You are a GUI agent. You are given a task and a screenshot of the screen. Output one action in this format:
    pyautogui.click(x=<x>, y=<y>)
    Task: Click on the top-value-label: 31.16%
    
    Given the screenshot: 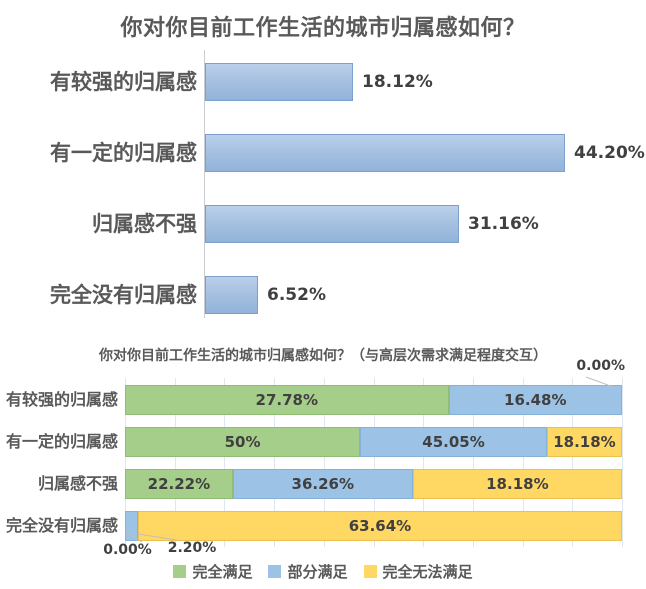 What is the action you would take?
    pyautogui.click(x=503, y=224)
    